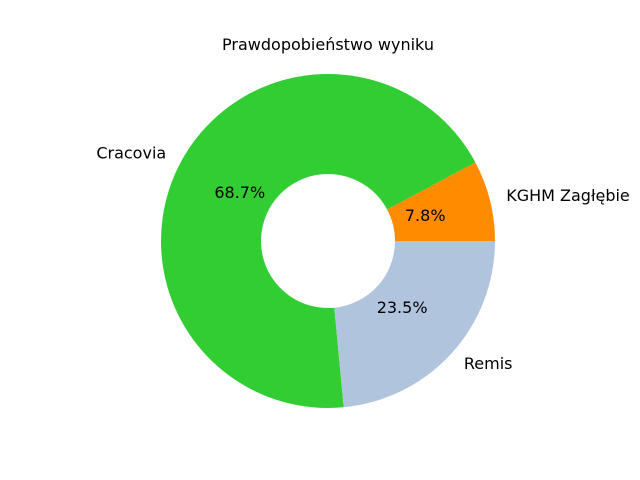 This screenshot has width=640, height=480. I want to click on pct-label-2: 23.5%, so click(402, 307).